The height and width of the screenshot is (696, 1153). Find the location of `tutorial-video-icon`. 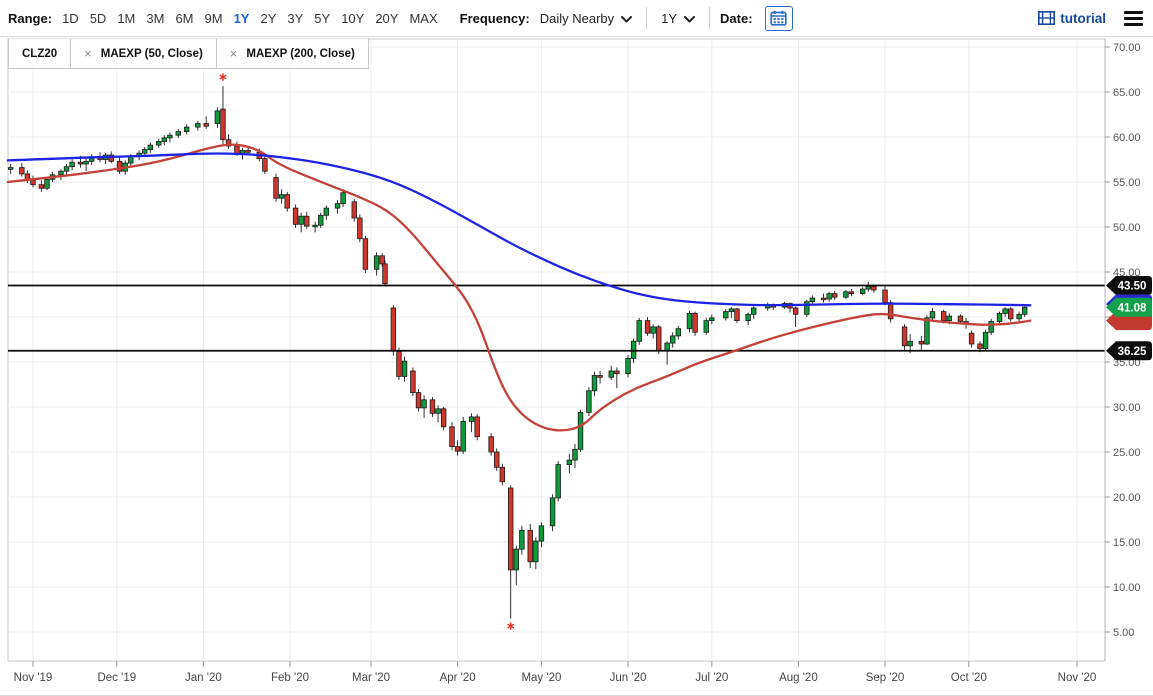

tutorial-video-icon is located at coordinates (1047, 18).